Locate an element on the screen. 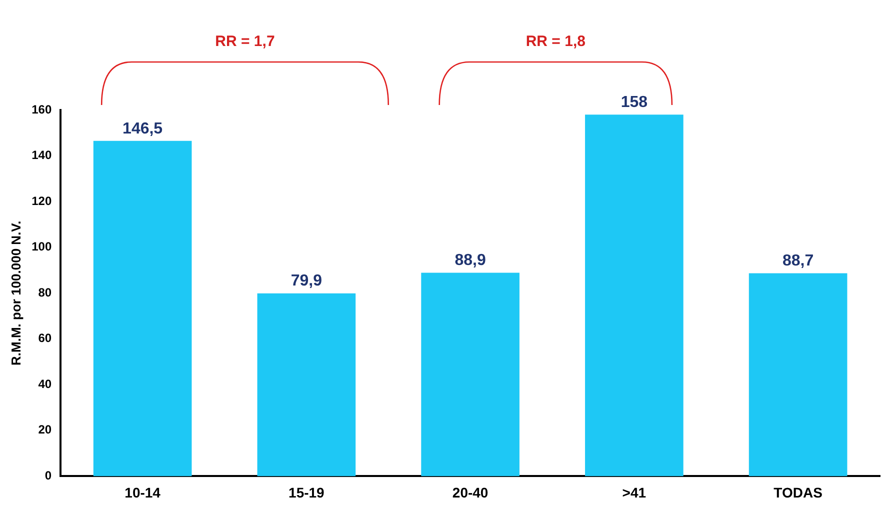 The image size is (895, 510). y-tick-label: 20 is located at coordinates (45, 429).